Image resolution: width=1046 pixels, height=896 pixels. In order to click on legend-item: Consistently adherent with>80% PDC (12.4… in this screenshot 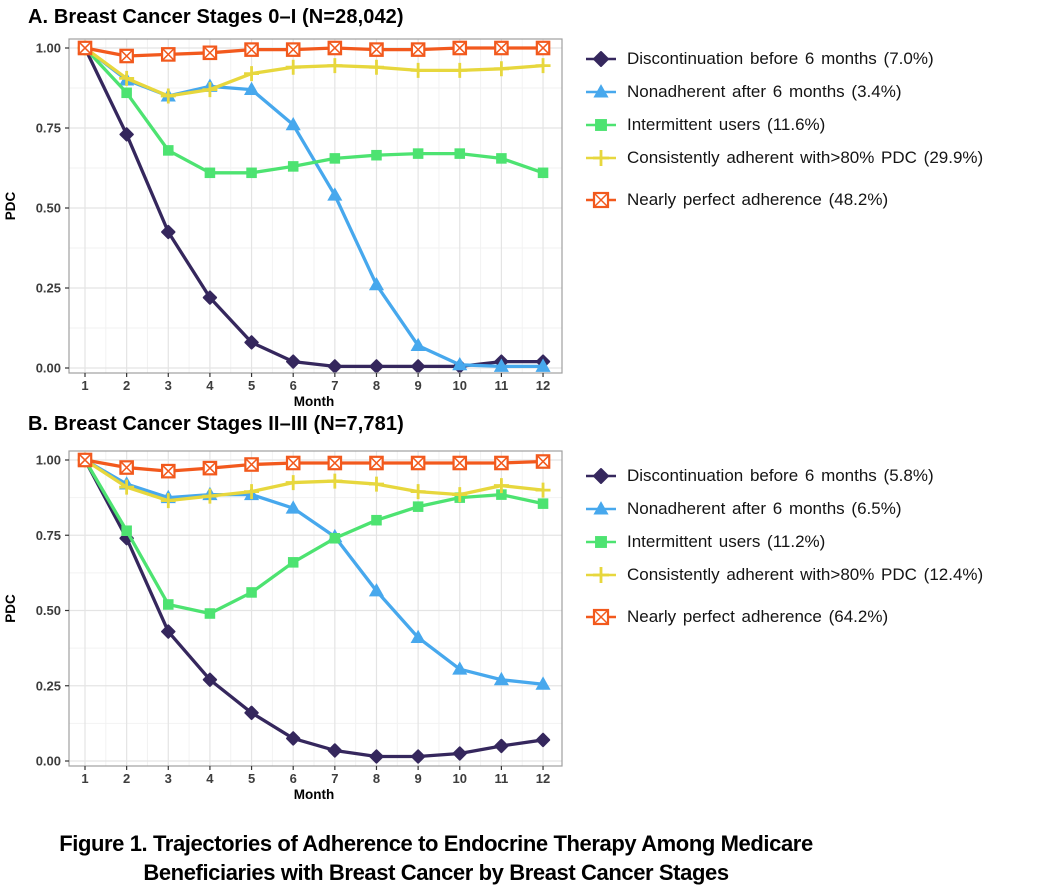, I will do `click(783, 575)`.